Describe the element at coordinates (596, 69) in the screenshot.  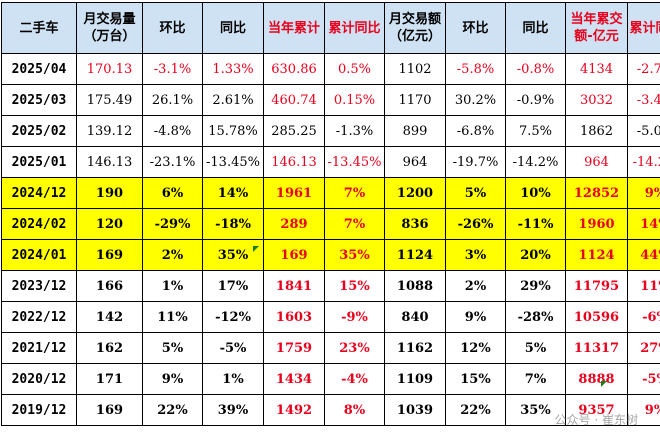
I see `table-cell: 4134` at that location.